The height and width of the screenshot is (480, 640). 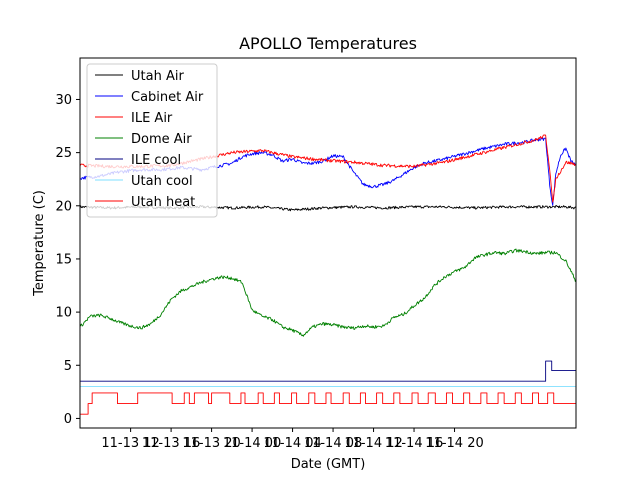 I want to click on y-axis-label: Temperature (C), so click(x=39, y=243).